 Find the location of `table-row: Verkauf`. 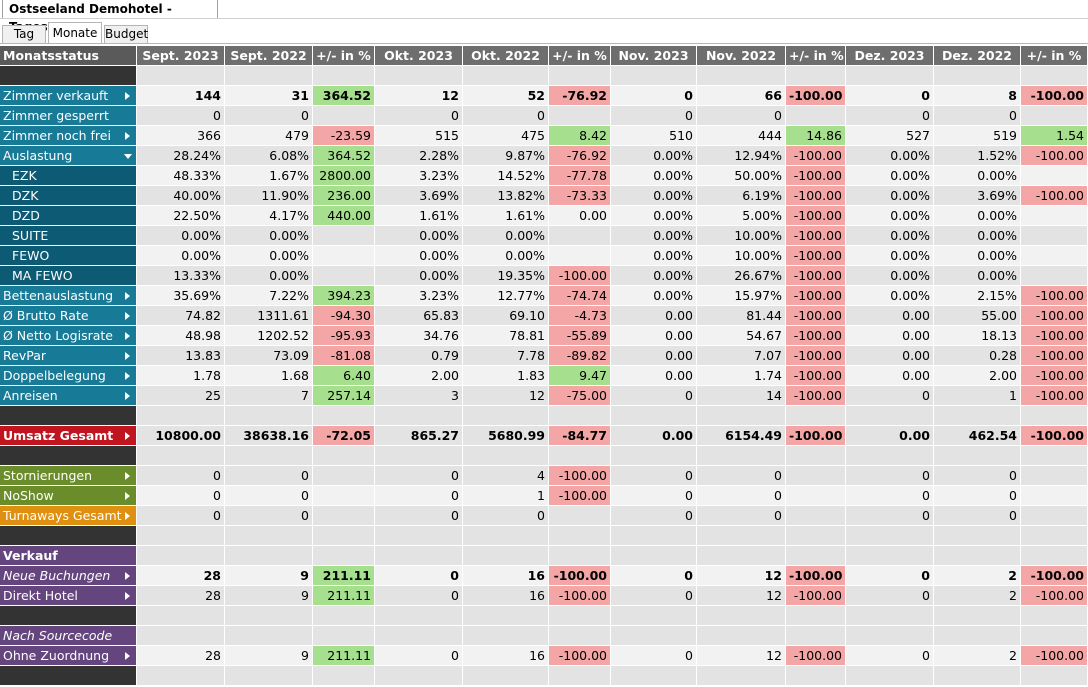

table-row: Verkauf is located at coordinates (544, 556).